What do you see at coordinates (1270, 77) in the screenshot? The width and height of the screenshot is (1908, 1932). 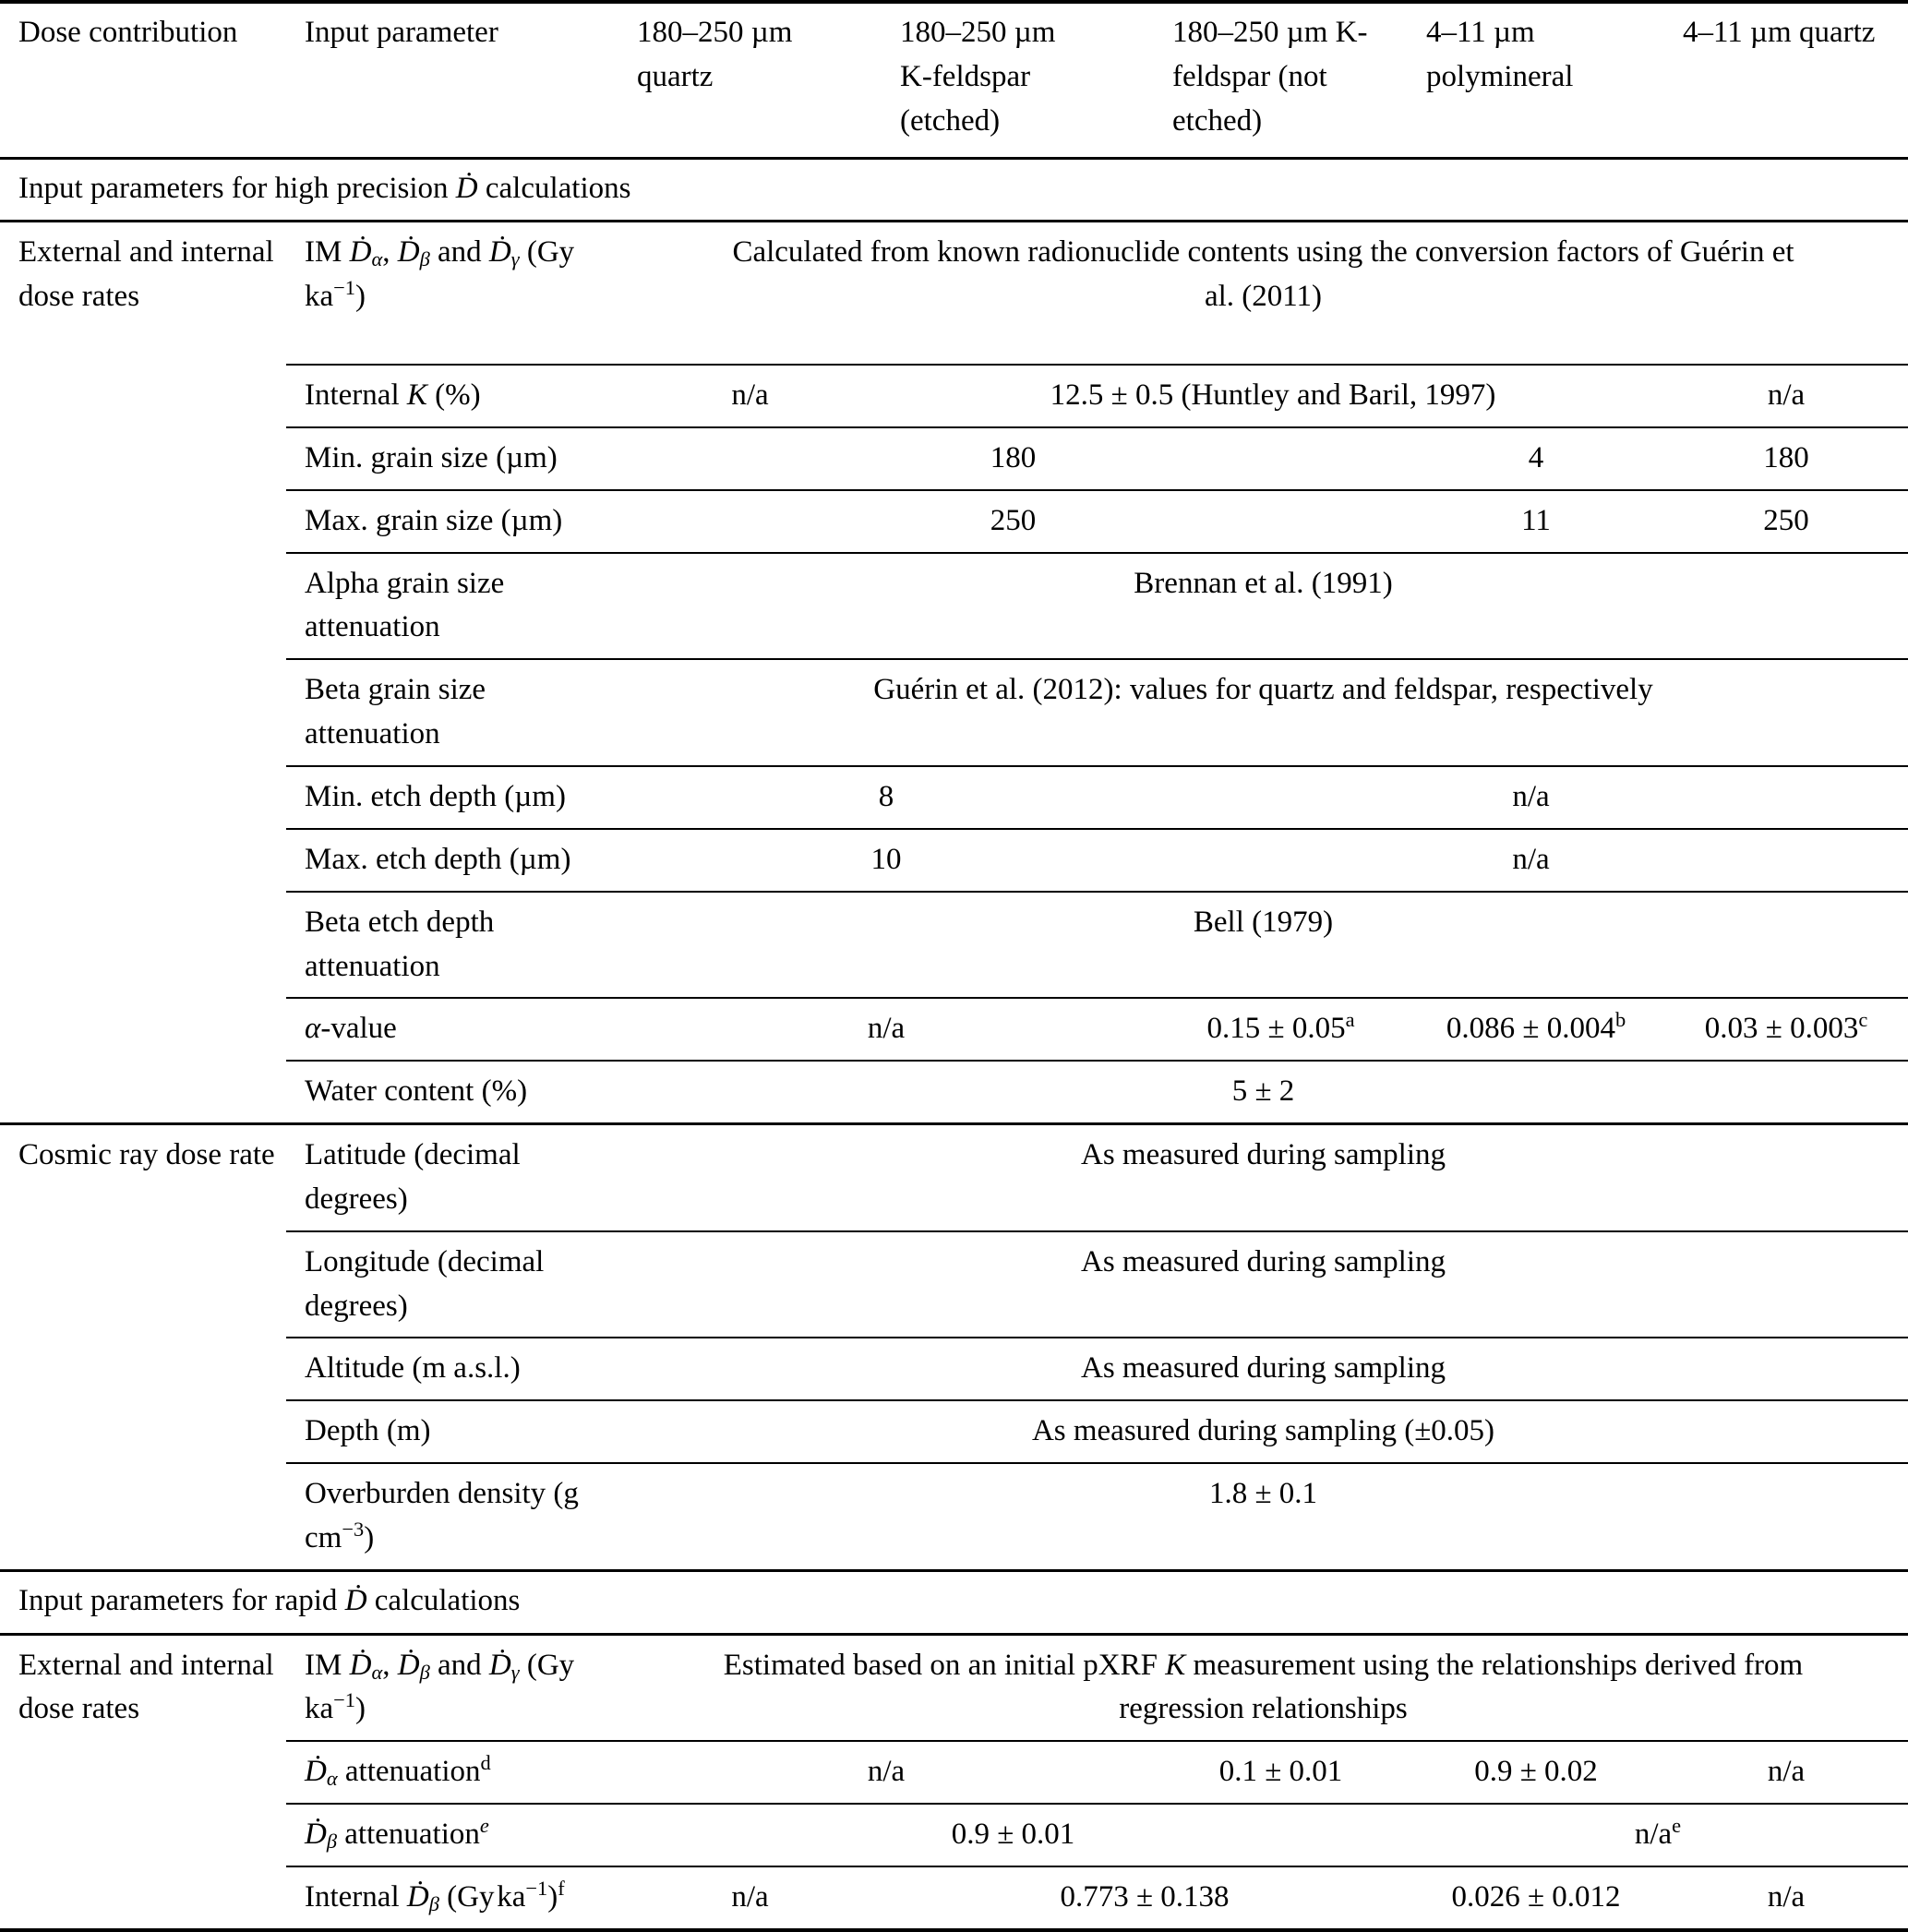 I see `header-kfeldspar-not-etched-label: 180–250 µm K-feldspar (not etched)` at bounding box center [1270, 77].